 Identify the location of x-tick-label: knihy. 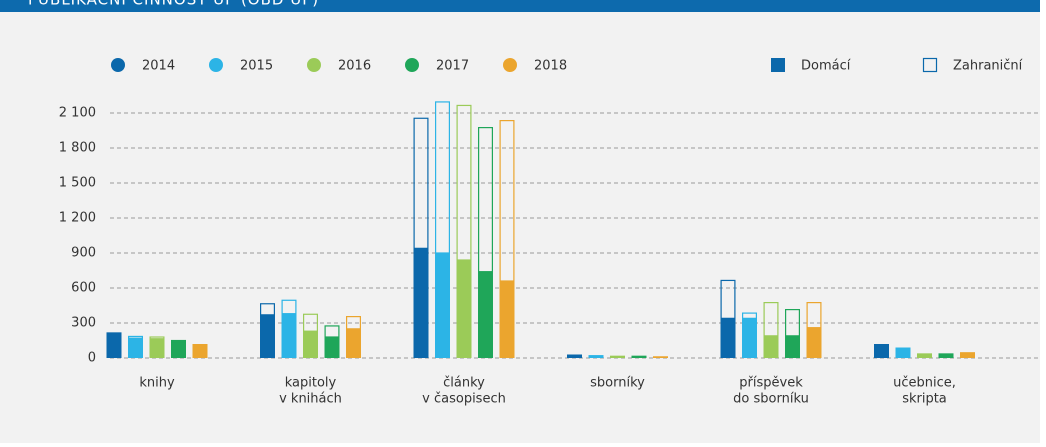
(157, 383).